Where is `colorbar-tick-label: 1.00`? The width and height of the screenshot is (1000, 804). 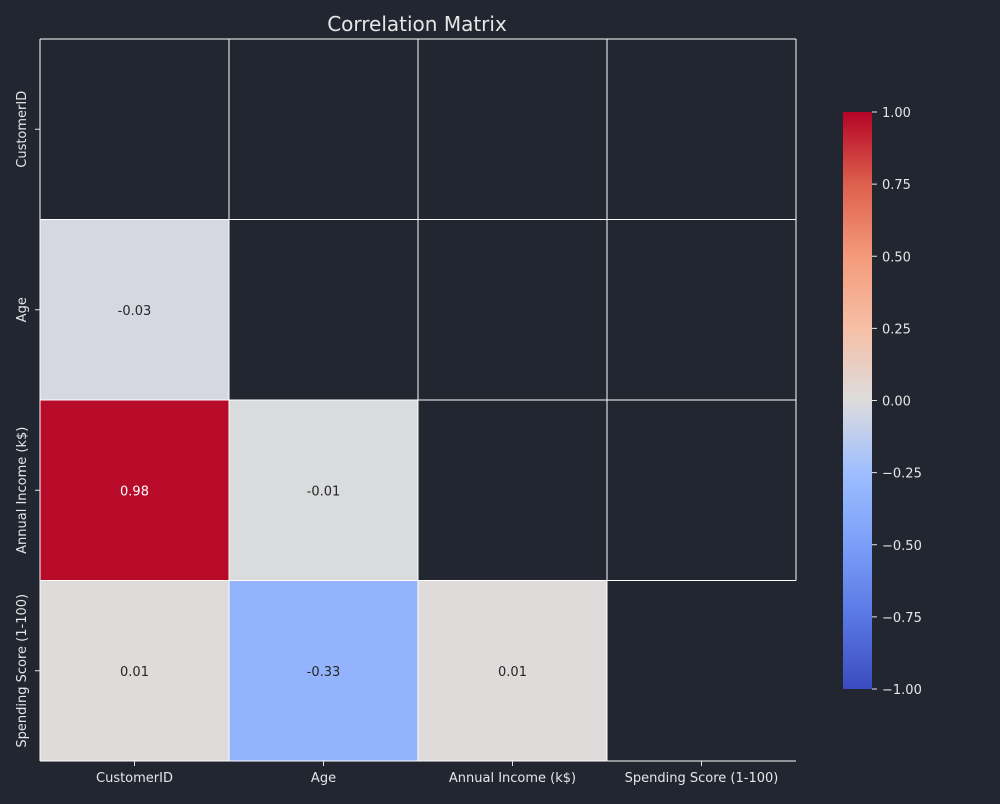 colorbar-tick-label: 1.00 is located at coordinates (896, 113).